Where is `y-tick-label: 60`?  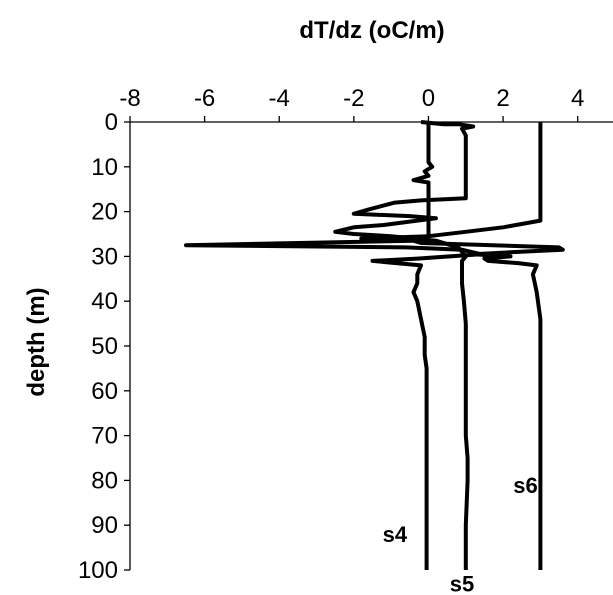 y-tick-label: 60 is located at coordinates (104, 391).